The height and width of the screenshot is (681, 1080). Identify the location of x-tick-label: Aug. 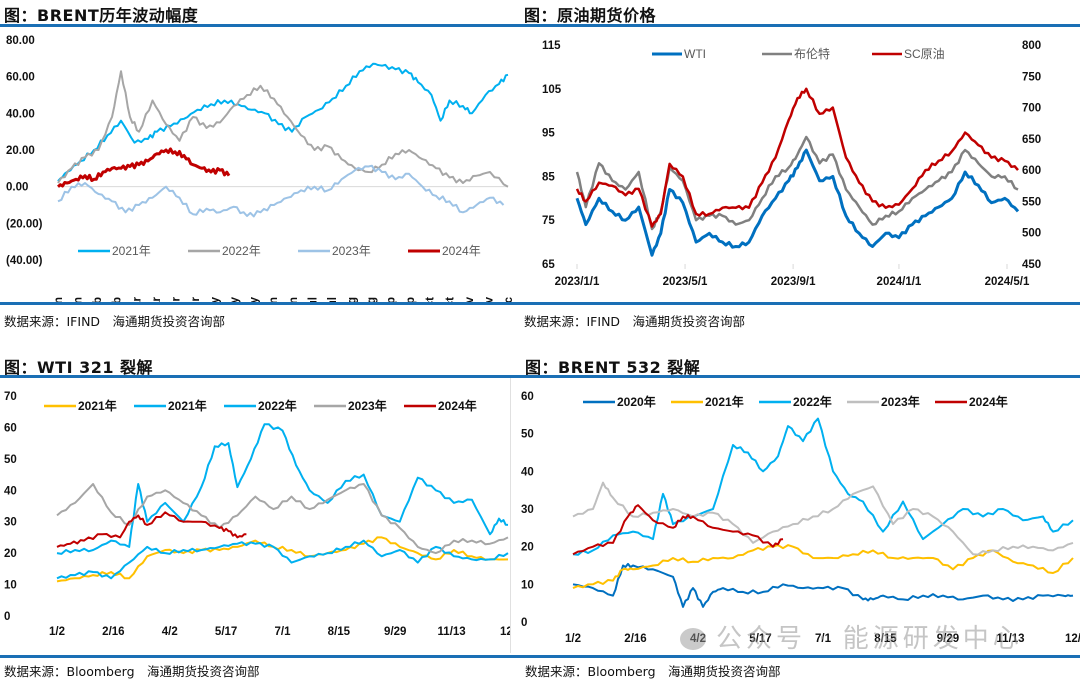
(372, 299).